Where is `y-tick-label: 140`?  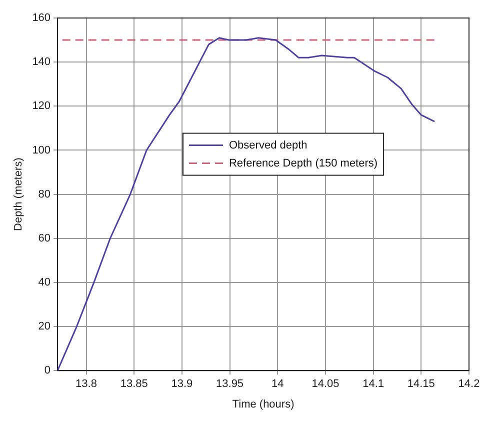
y-tick-label: 140 is located at coordinates (41, 62).